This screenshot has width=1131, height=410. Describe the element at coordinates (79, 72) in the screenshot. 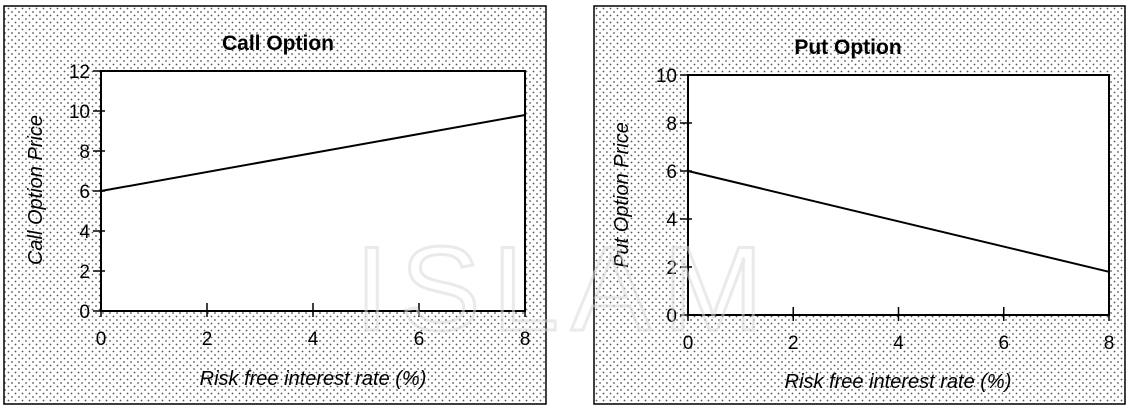

I see `call-y-tick-label: 12` at that location.